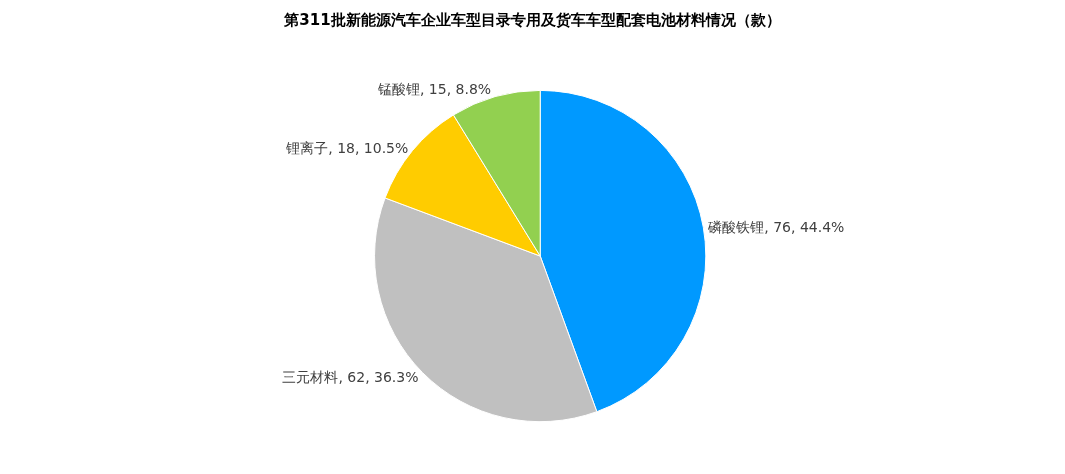 The height and width of the screenshot is (474, 1065). What do you see at coordinates (434, 89) in the screenshot?
I see `slice-label: 锰酸锂, 15, 8.8%` at bounding box center [434, 89].